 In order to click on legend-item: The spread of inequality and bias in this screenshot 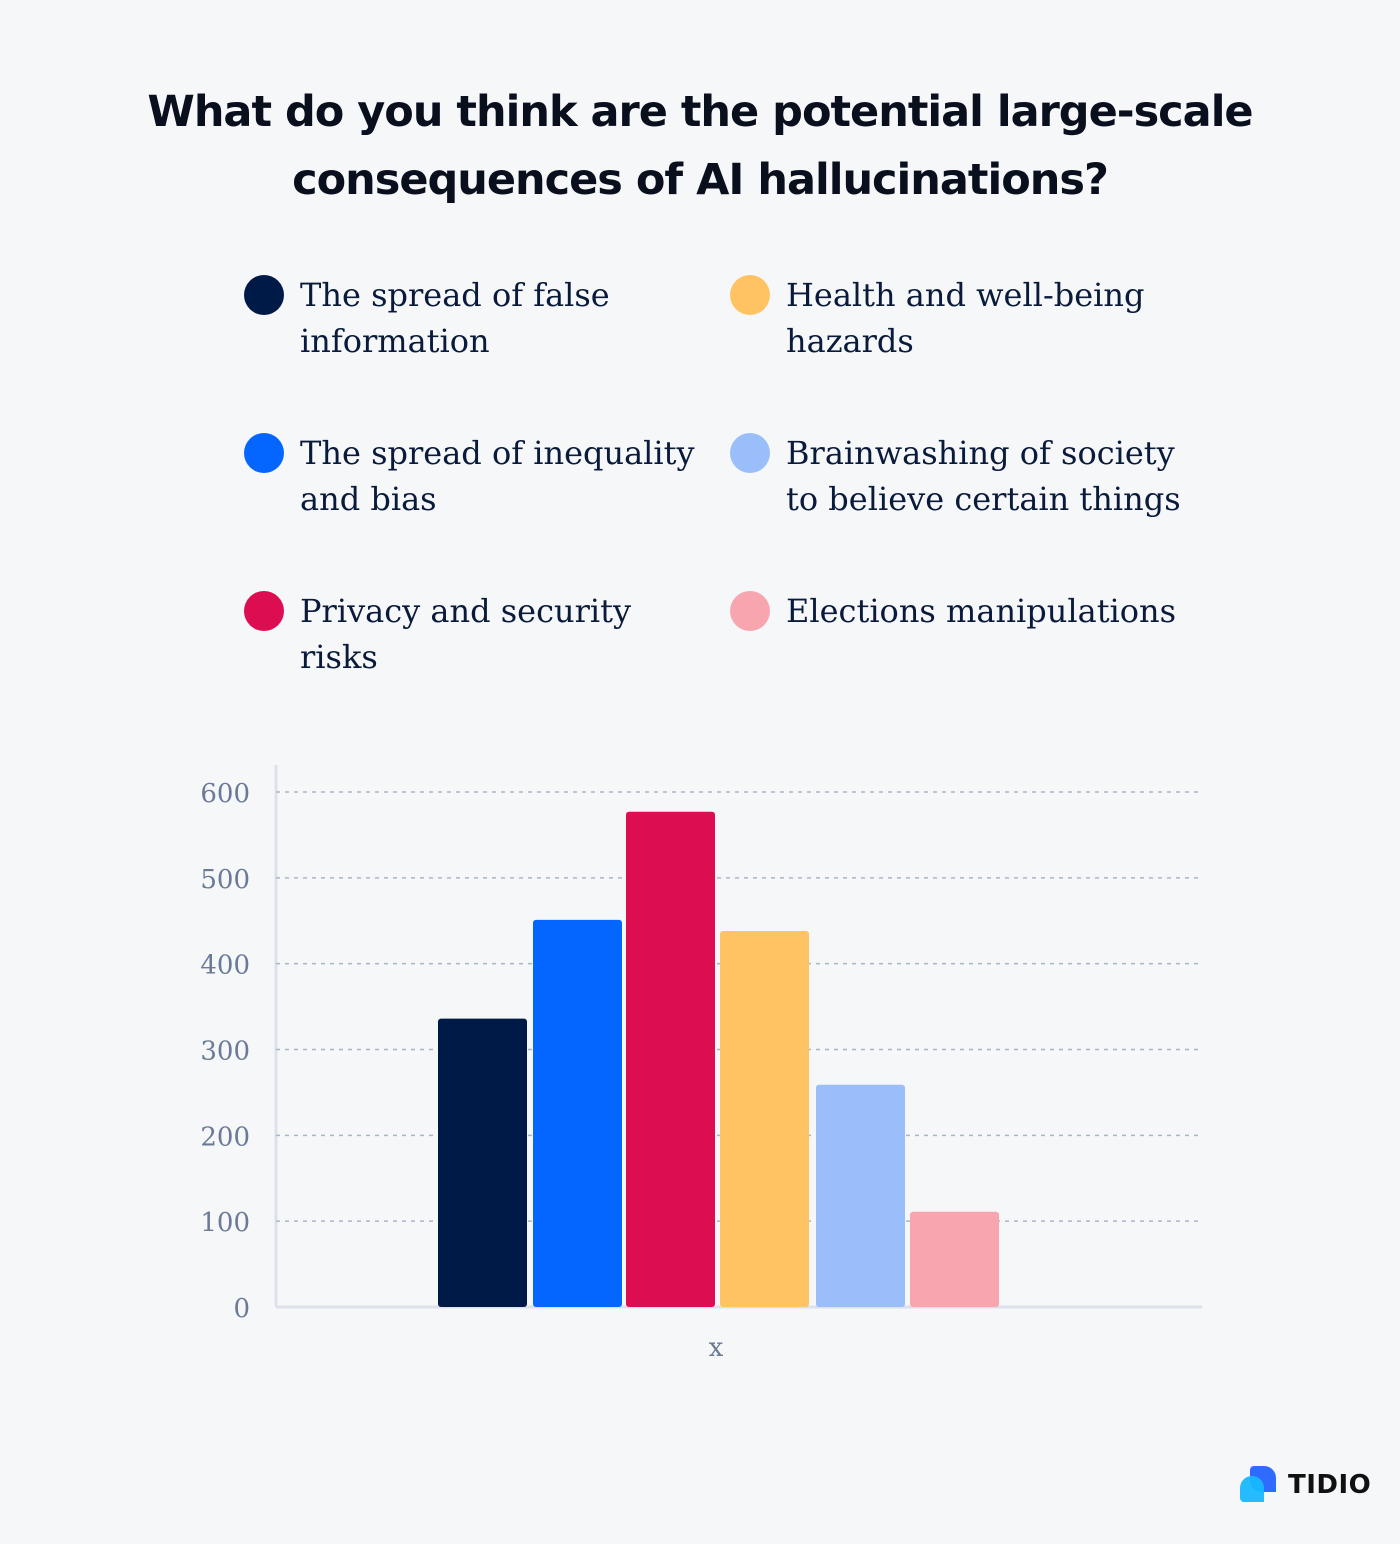, I will do `click(487, 476)`.